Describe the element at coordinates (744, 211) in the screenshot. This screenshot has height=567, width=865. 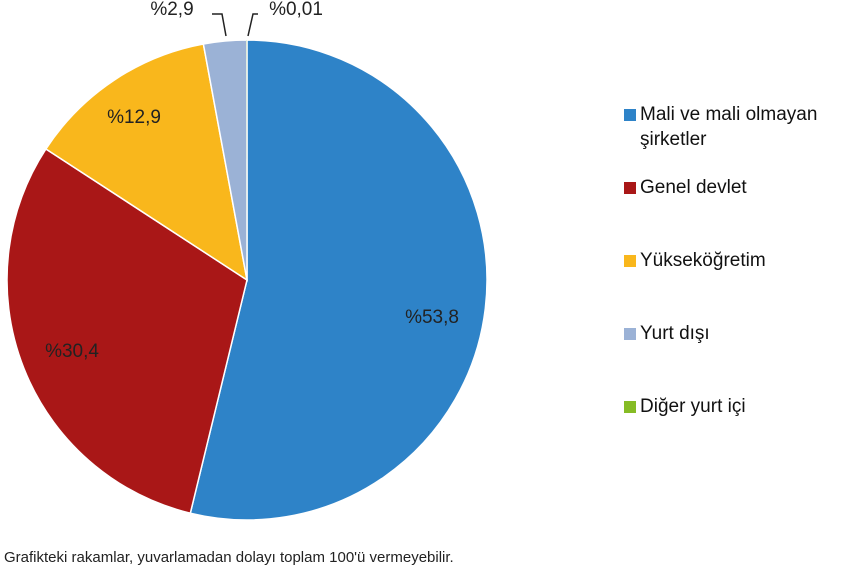
I see `legend-item-government: Genel devlet` at that location.